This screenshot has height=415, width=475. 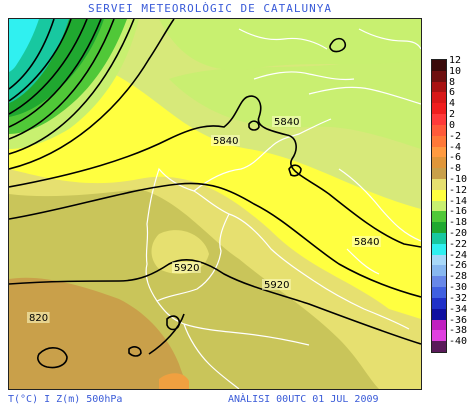 What do you see at coordinates (458, 298) in the screenshot?
I see `legend-label: -32` at bounding box center [458, 298].